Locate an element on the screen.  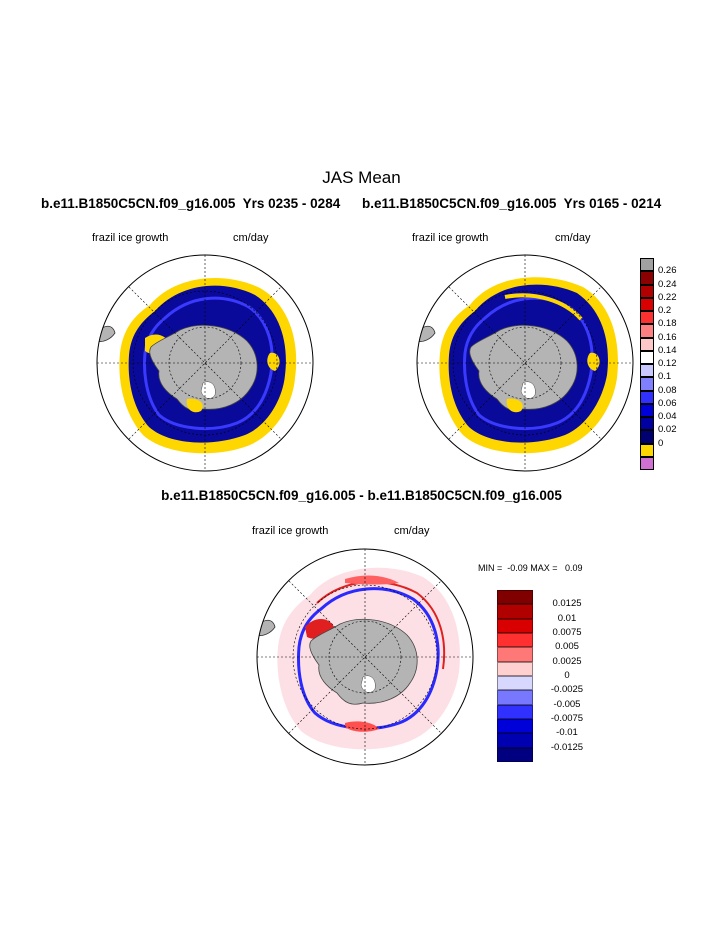
top-right-units-label: cm/day is located at coordinates (573, 238).